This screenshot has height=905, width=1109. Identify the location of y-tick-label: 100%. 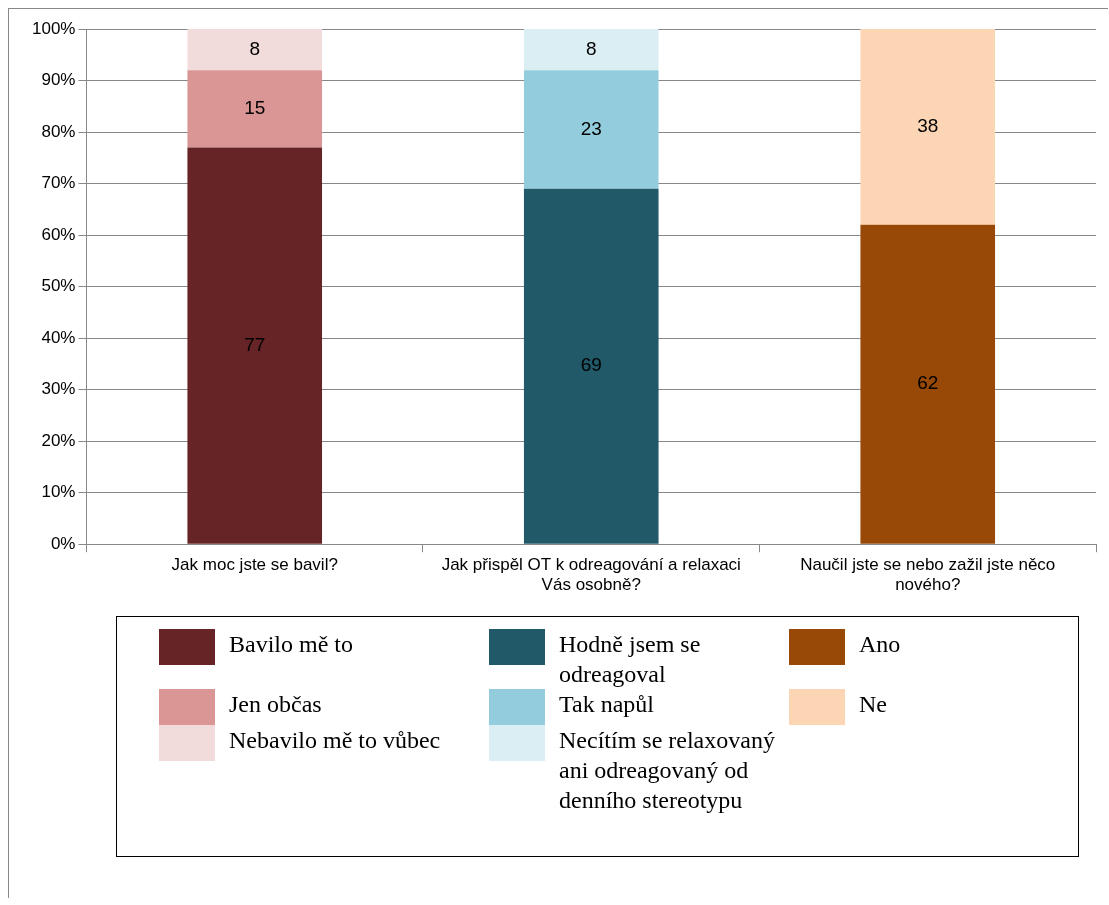
(54, 28).